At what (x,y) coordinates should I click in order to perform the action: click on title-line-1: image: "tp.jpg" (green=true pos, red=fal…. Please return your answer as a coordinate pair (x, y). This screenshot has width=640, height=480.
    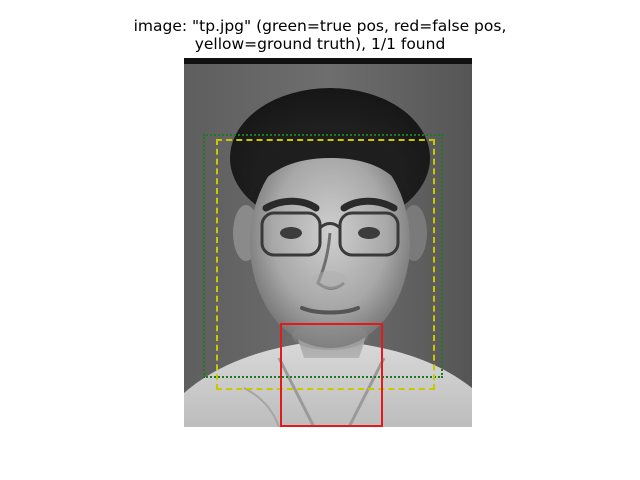
    Looking at the image, I should click on (320, 26).